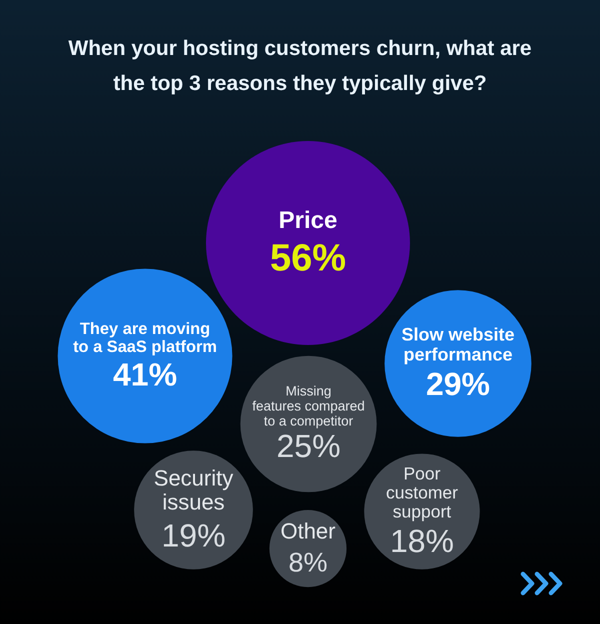  What do you see at coordinates (308, 406) in the screenshot?
I see `category-label: Missing features compared to a competitor` at bounding box center [308, 406].